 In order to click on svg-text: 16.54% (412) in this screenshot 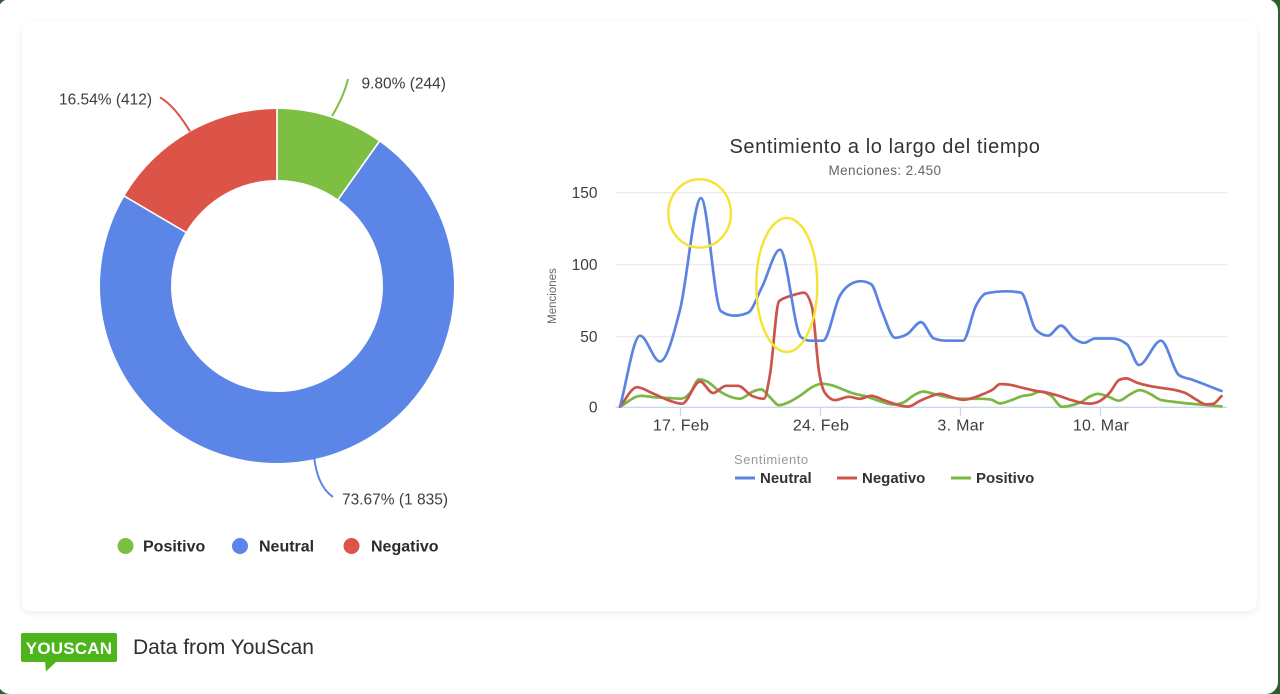, I will do `click(105, 100)`.